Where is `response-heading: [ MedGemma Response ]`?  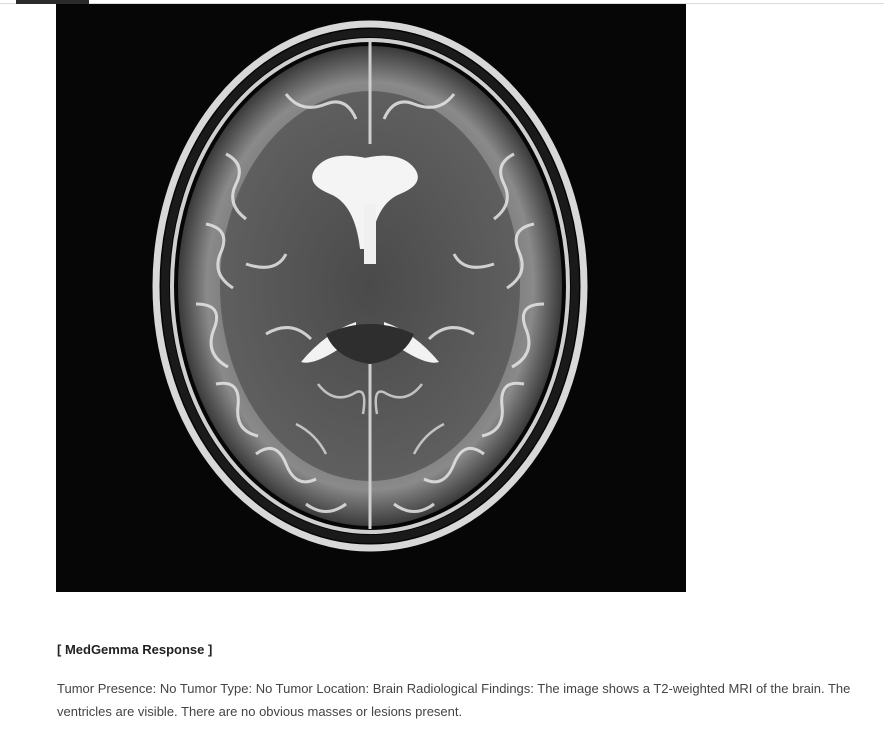
response-heading: [ MedGemma Response ] is located at coordinates (135, 649).